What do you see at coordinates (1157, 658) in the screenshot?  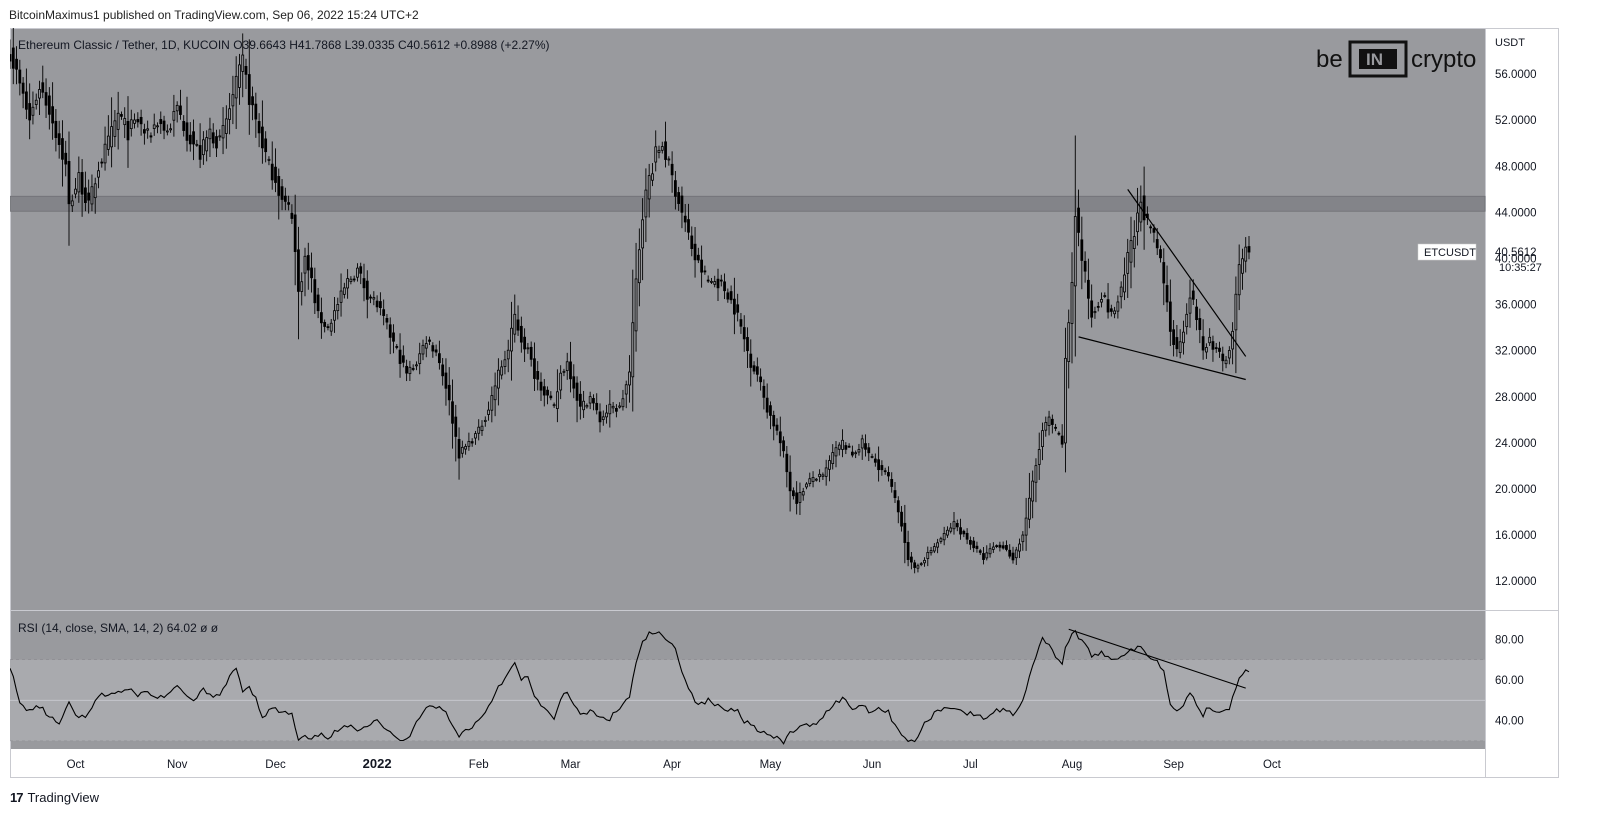 I see `descending-trendline` at bounding box center [1157, 658].